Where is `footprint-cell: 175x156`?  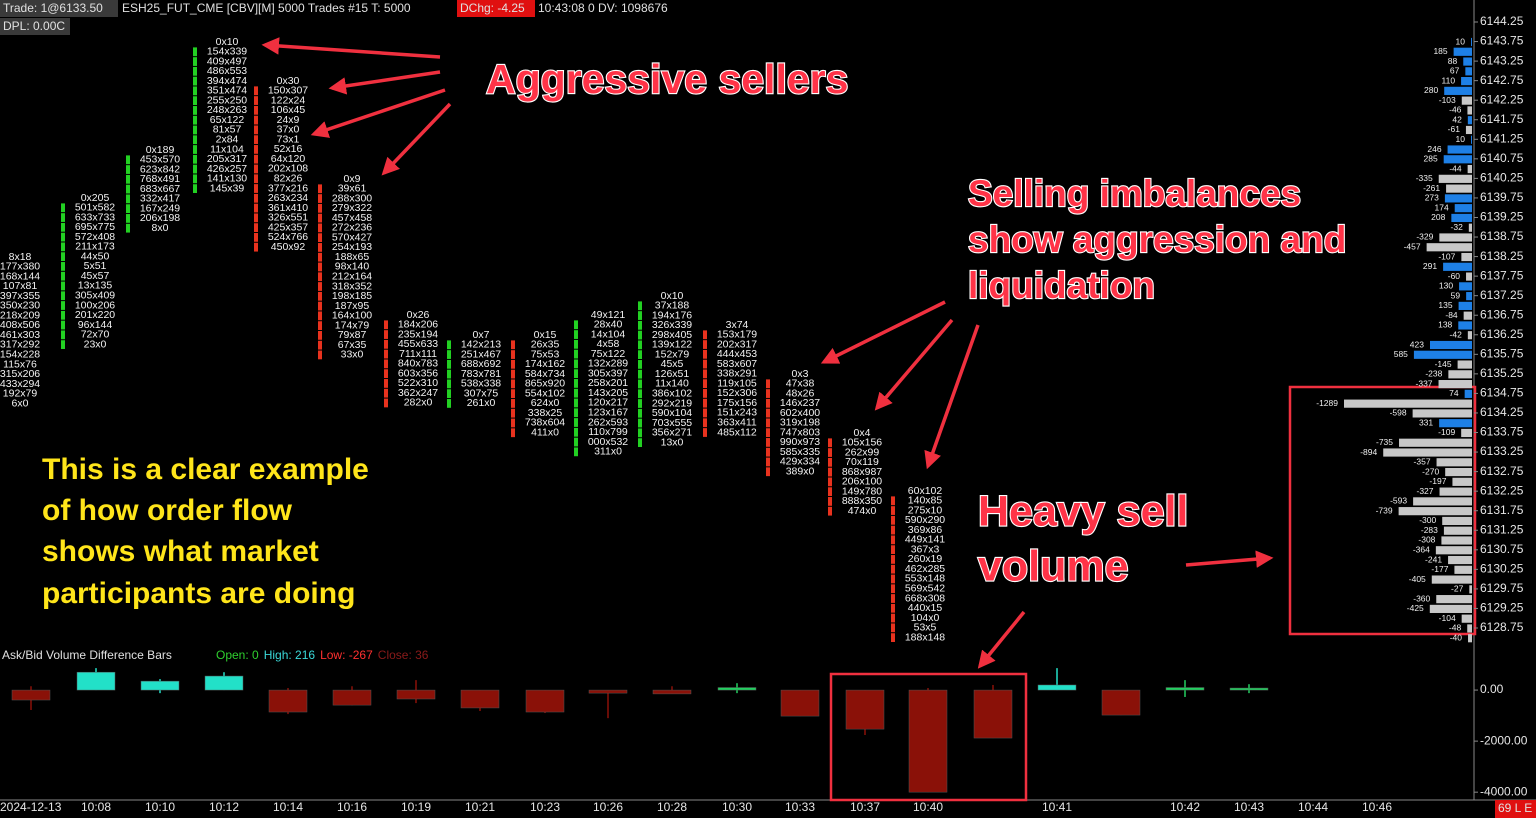 footprint-cell: 175x156 is located at coordinates (737, 403).